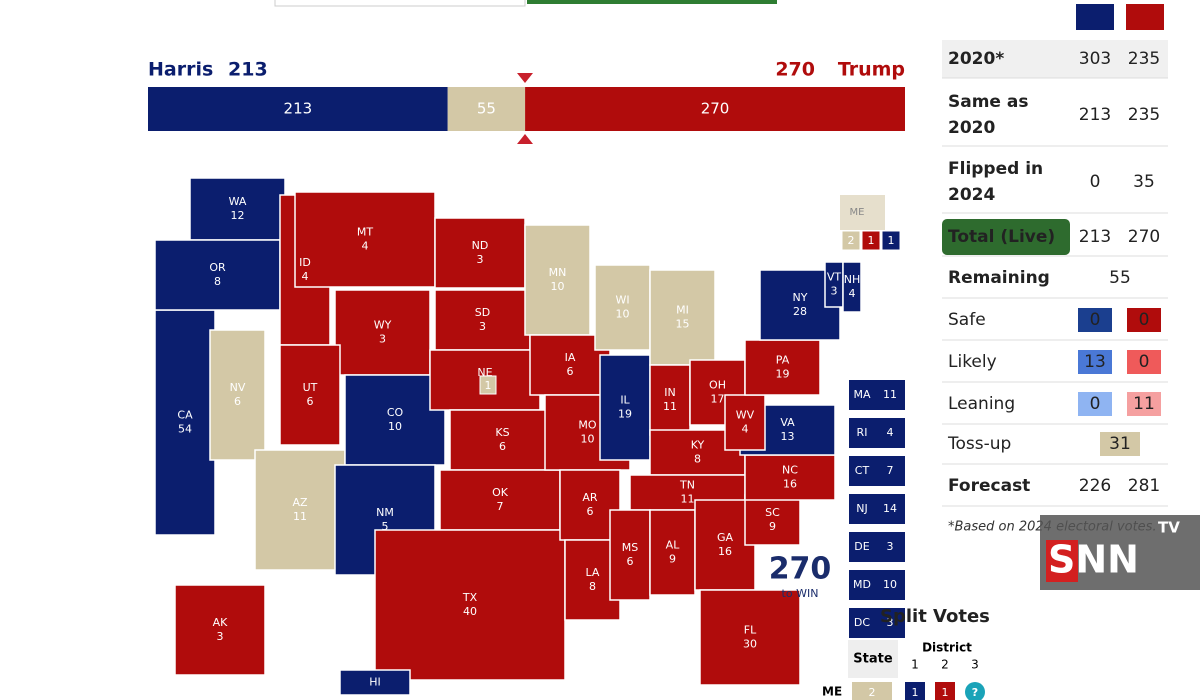 This screenshot has height=700, width=1200. Describe the element at coordinates (683, 324) in the screenshot. I see `state-votes: 15` at that location.